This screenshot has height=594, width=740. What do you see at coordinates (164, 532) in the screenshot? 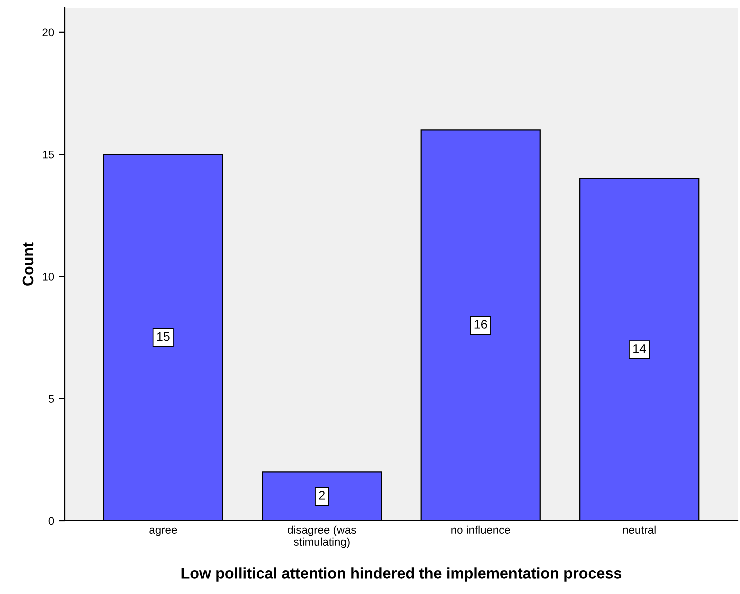
I see `x-tick-label: agree` at bounding box center [164, 532].